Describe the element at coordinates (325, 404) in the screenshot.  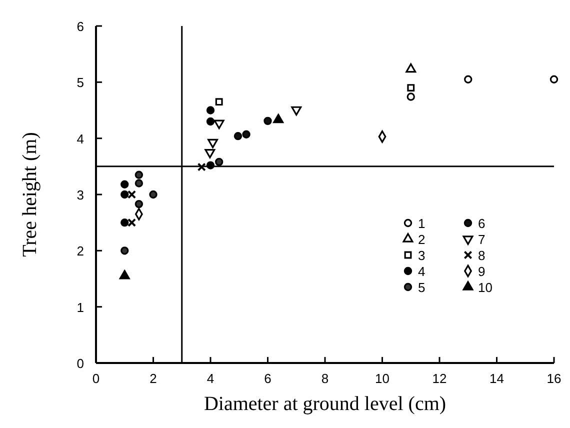
I see `x-axis-title: Diameter at ground level (cm)` at that location.